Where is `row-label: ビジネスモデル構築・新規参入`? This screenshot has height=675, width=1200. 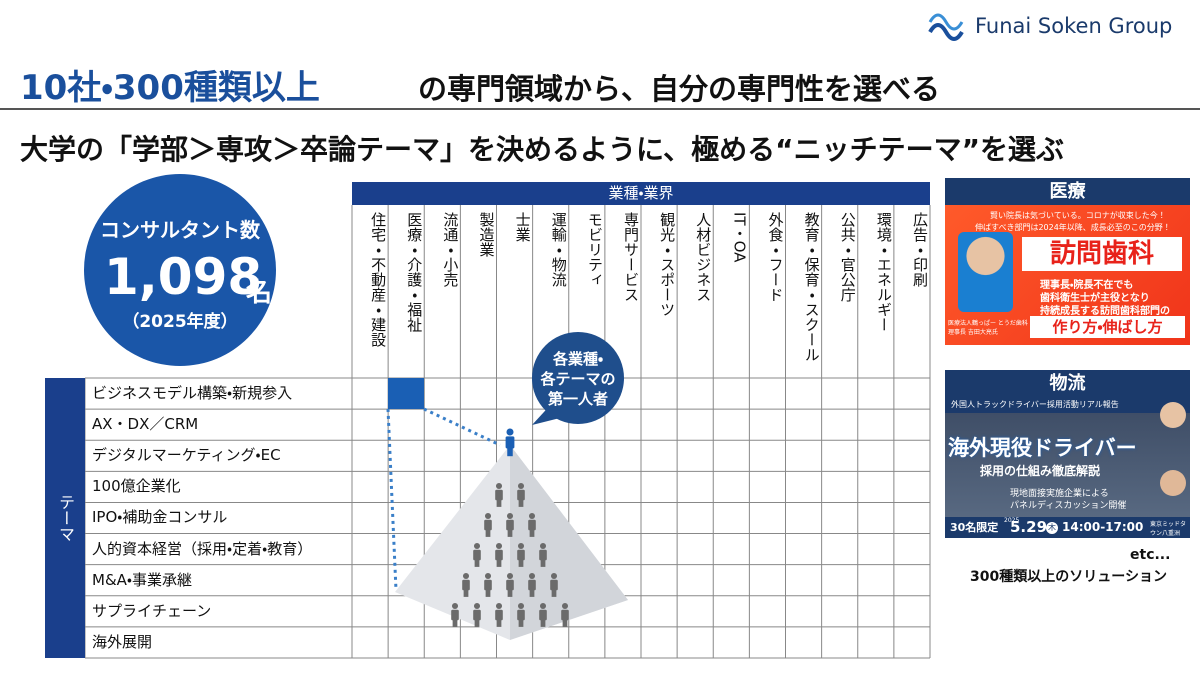
row-label: ビジネスモデル構築・新規参入 is located at coordinates (192, 393).